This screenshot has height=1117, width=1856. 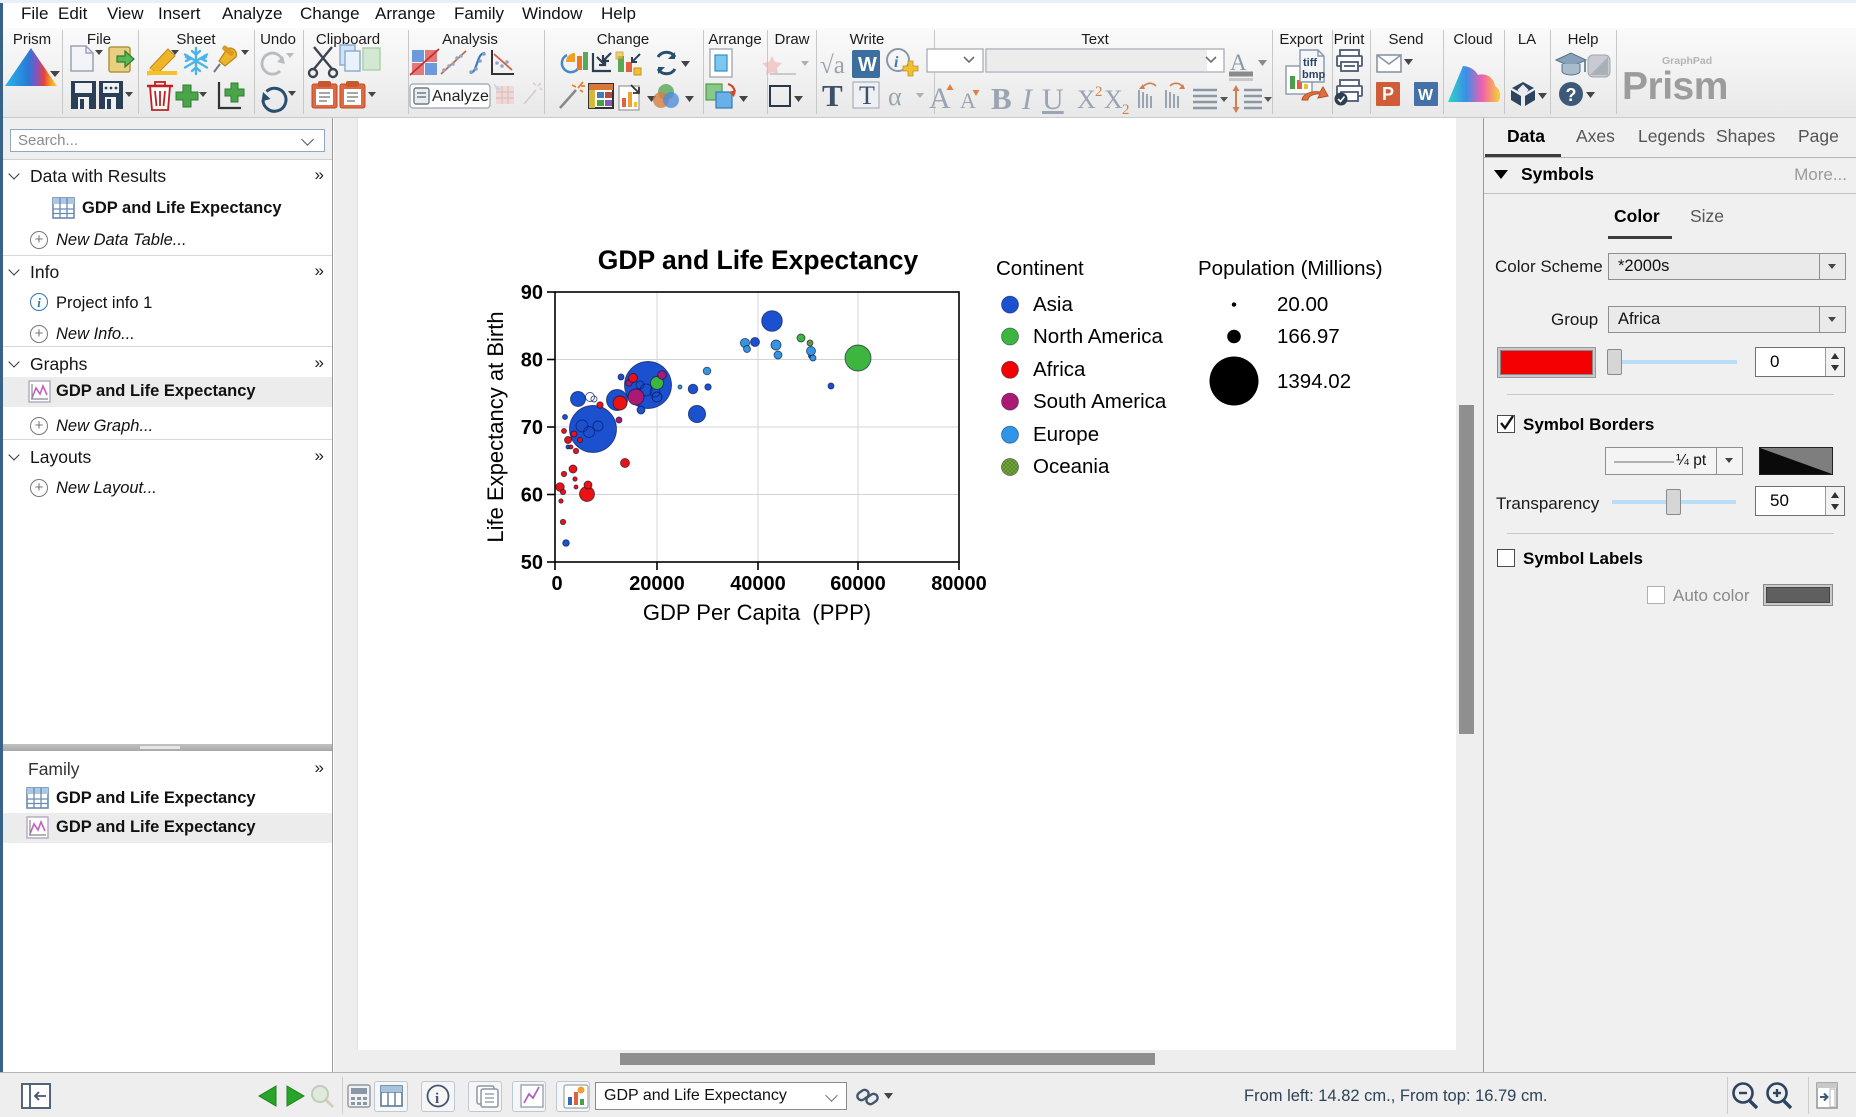 I want to click on svg-text: 166.97, so click(x=1308, y=336).